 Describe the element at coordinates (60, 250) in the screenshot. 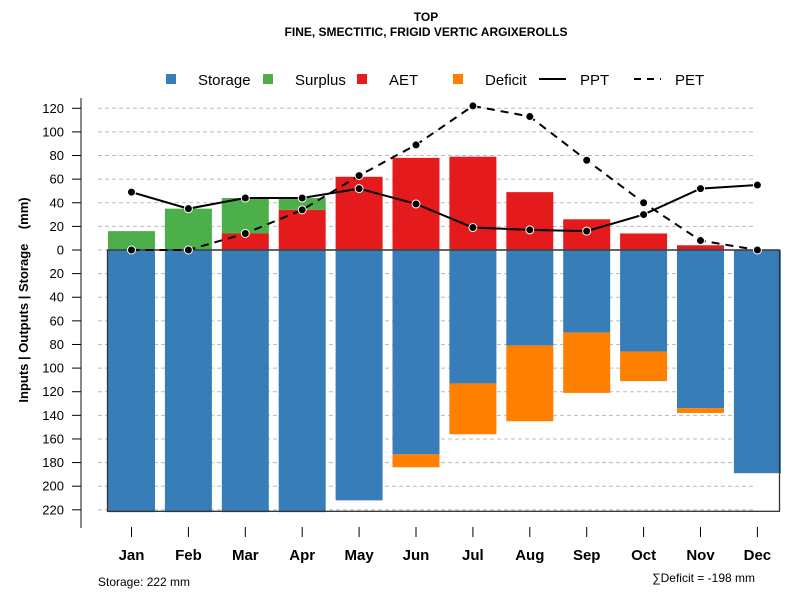

I see `y-tick-label: 0` at that location.